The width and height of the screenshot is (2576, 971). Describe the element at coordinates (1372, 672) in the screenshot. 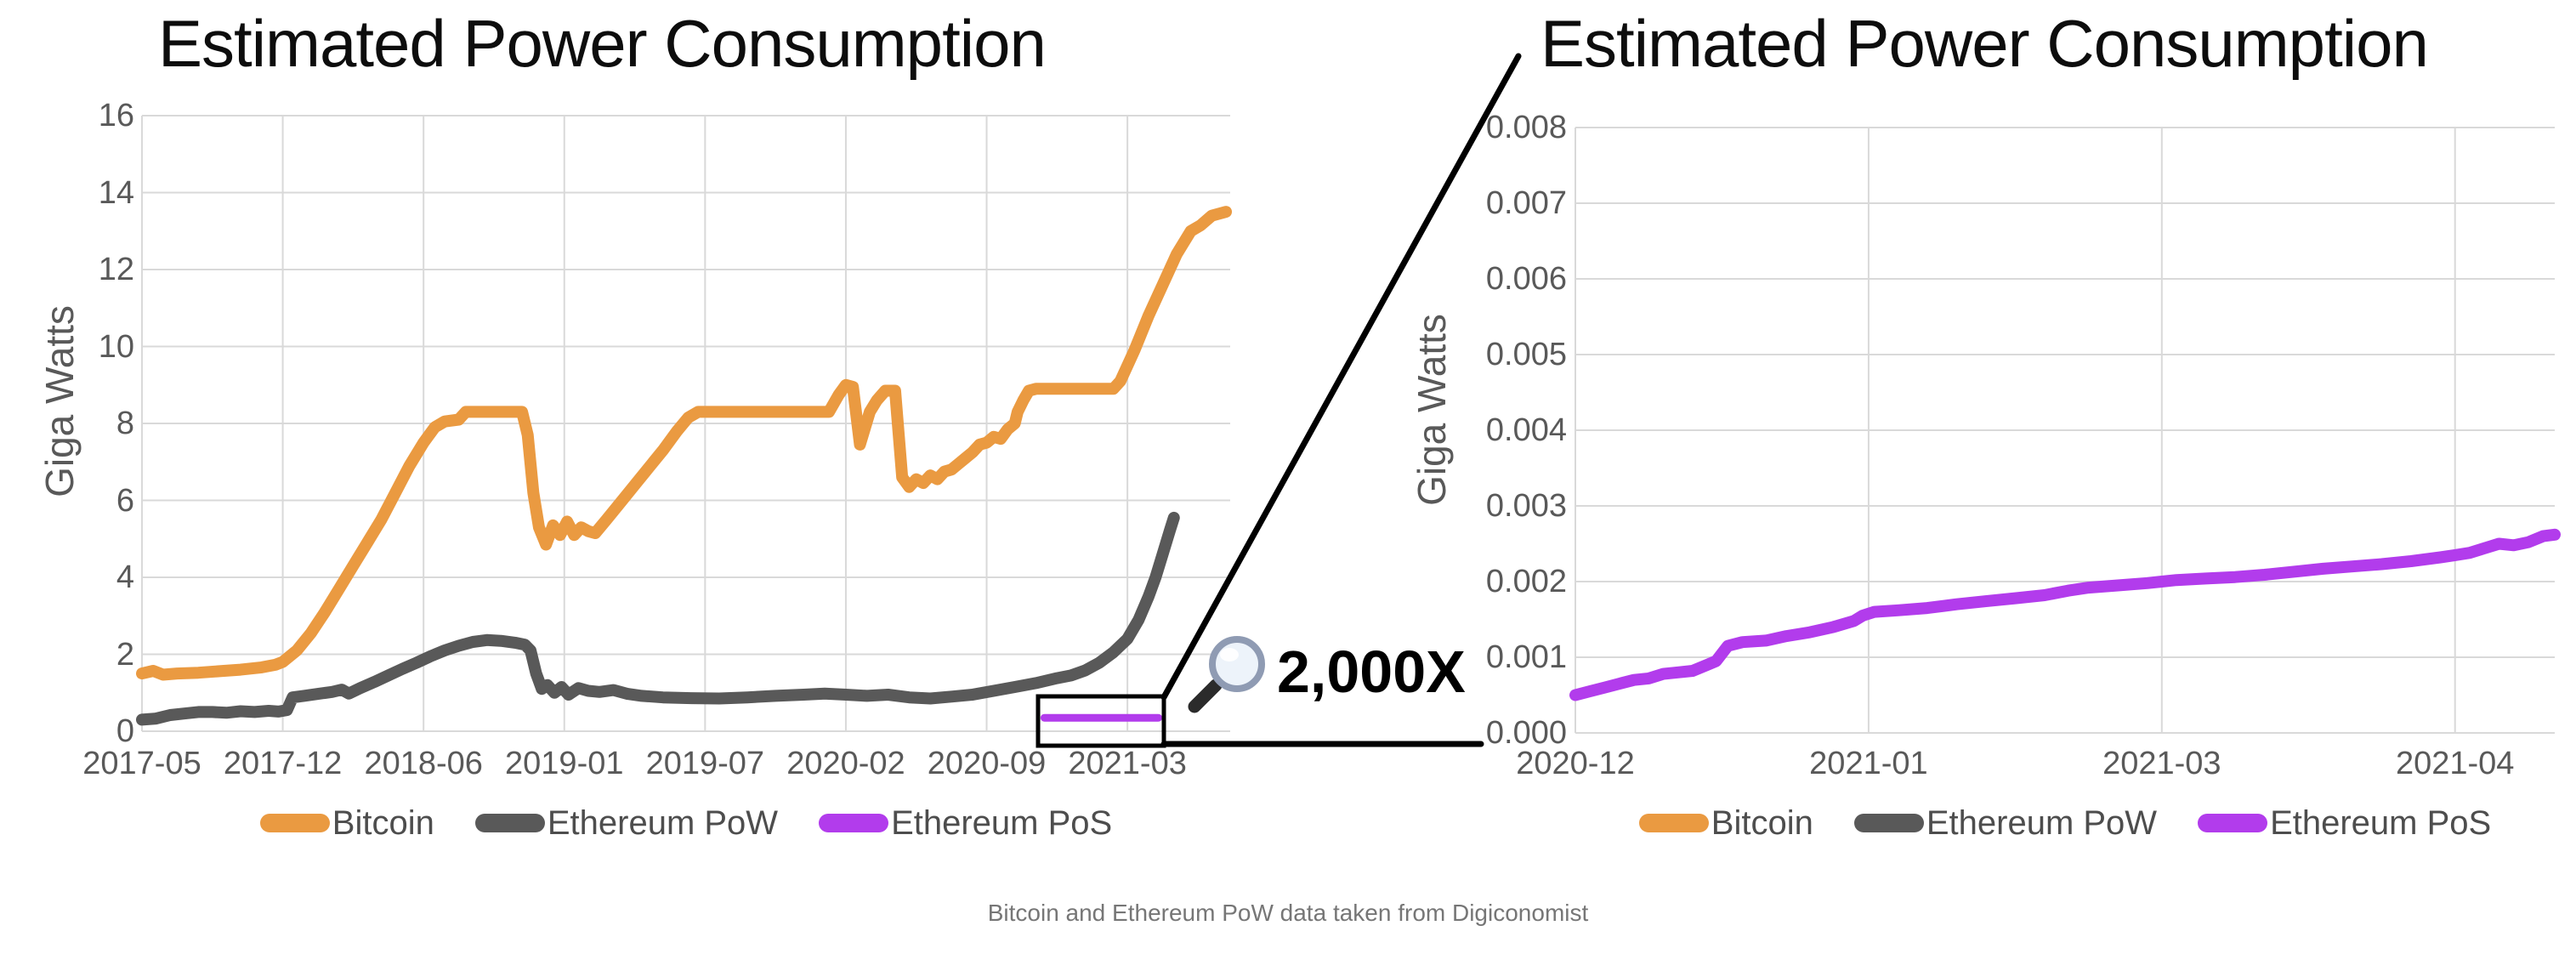

I see `magnification-label: 2,000X` at that location.